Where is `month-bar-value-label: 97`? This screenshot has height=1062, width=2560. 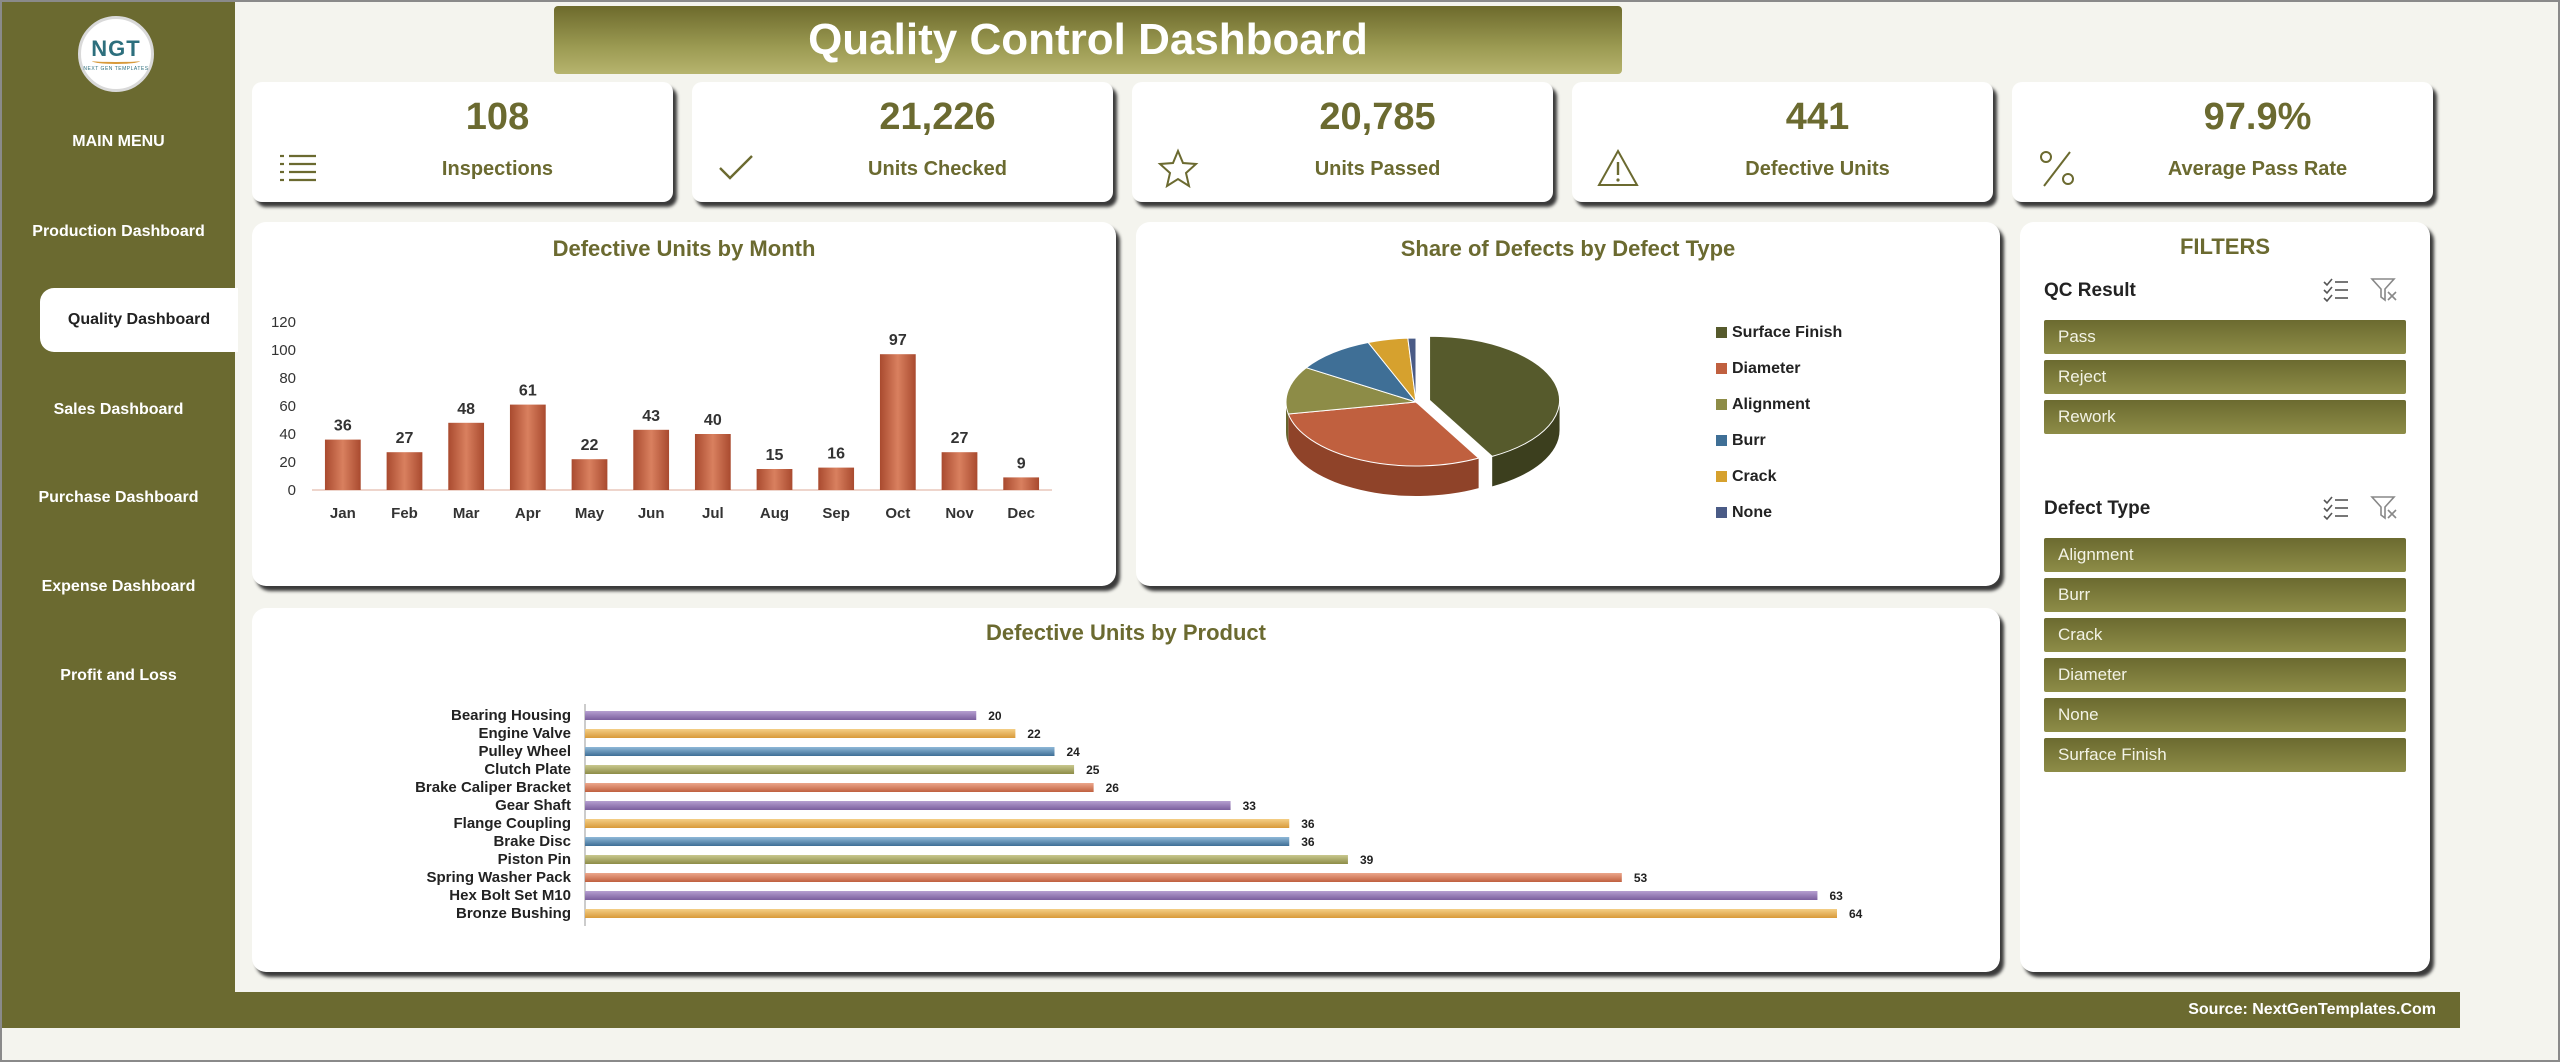
month-bar-value-label: 97 is located at coordinates (898, 340).